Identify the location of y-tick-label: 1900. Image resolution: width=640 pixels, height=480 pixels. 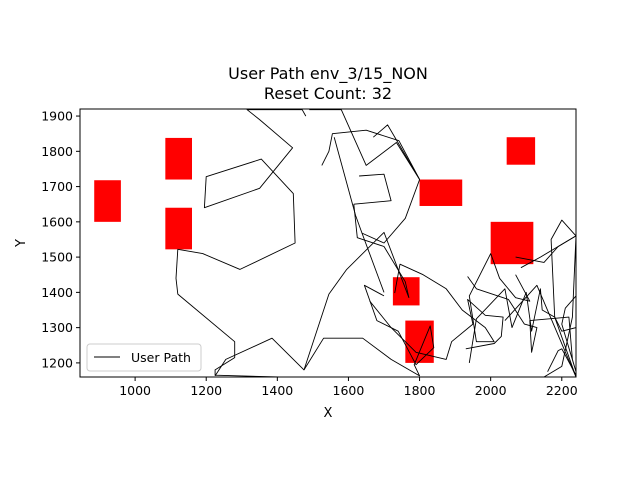
(57, 116).